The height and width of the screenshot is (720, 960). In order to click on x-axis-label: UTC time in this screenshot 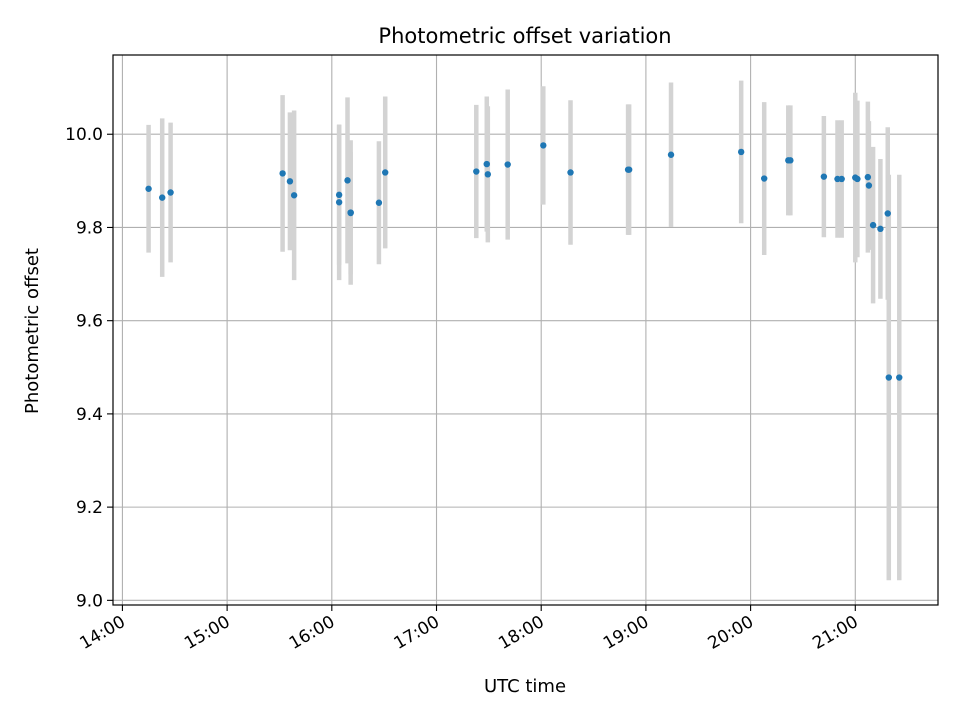, I will do `click(525, 686)`.